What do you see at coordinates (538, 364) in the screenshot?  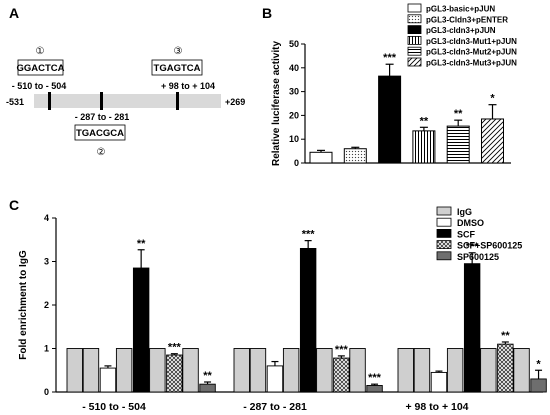 I see `c-significance-label: *` at bounding box center [538, 364].